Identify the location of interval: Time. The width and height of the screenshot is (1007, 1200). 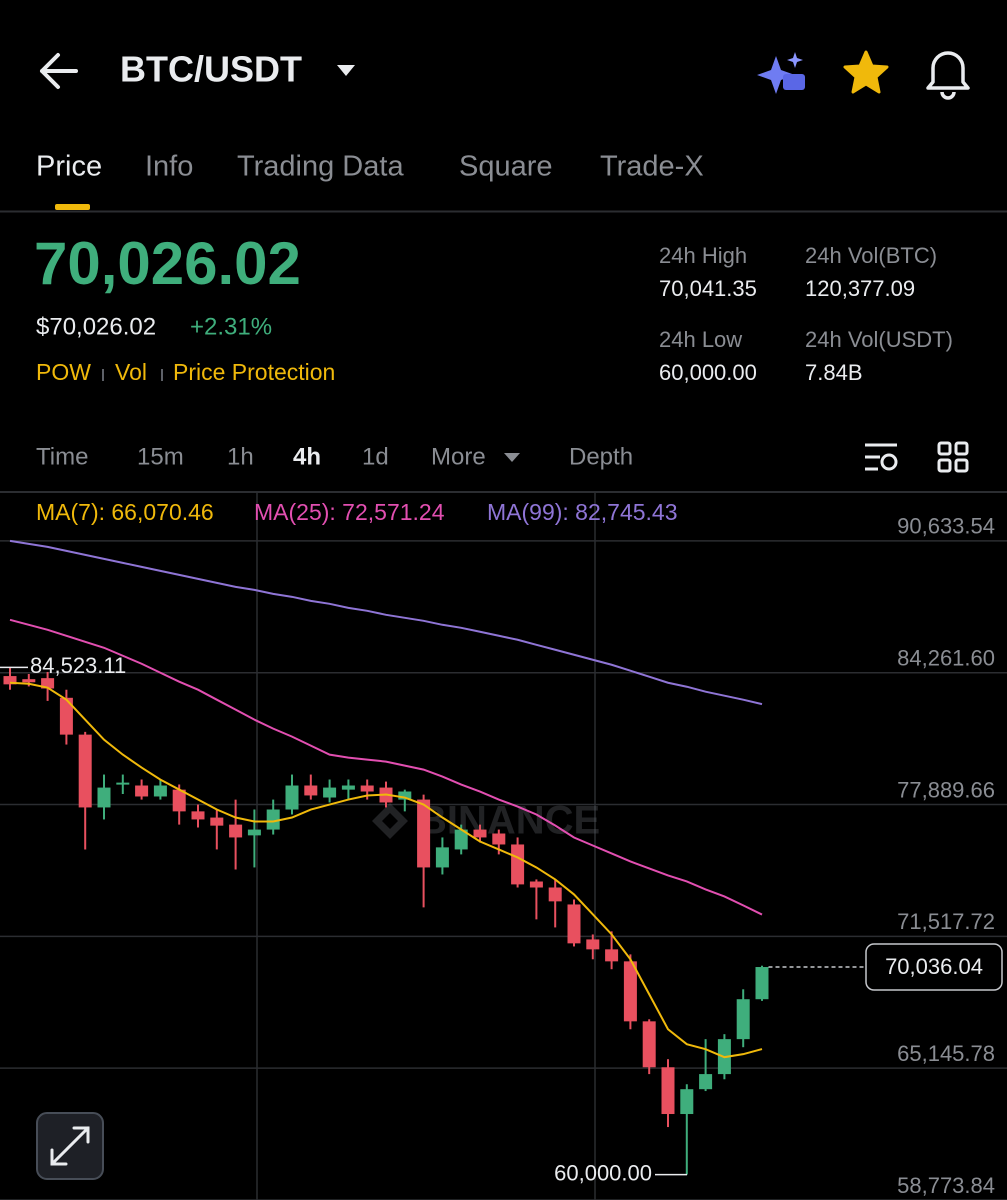
(62, 456).